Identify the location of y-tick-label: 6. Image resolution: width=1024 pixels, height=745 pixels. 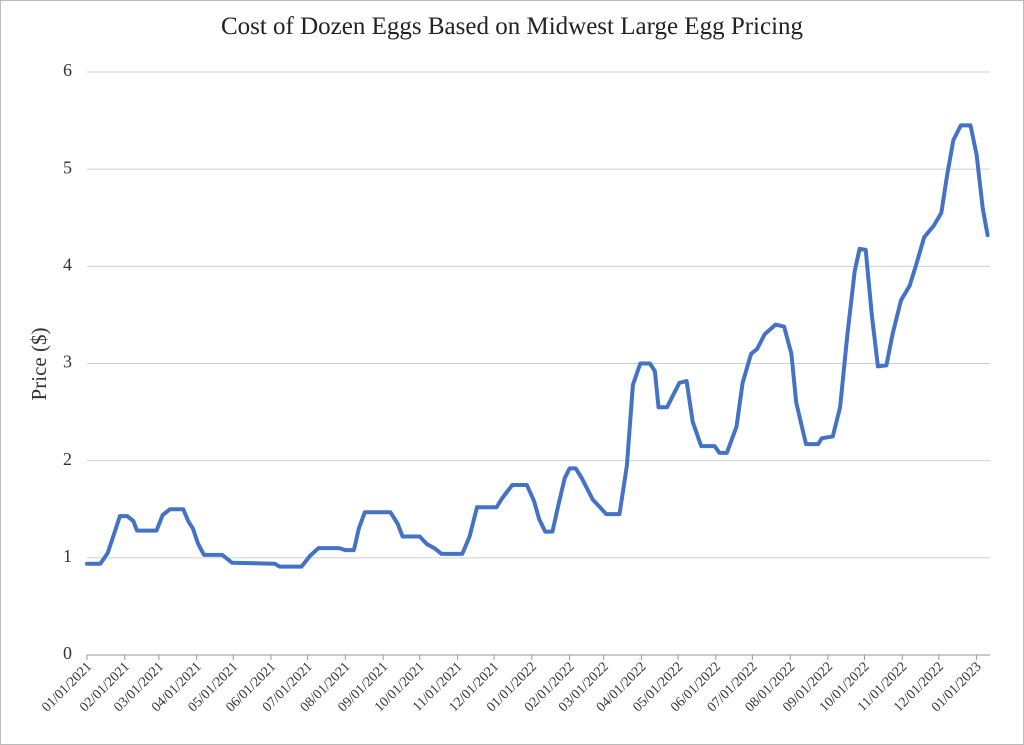
(67, 70).